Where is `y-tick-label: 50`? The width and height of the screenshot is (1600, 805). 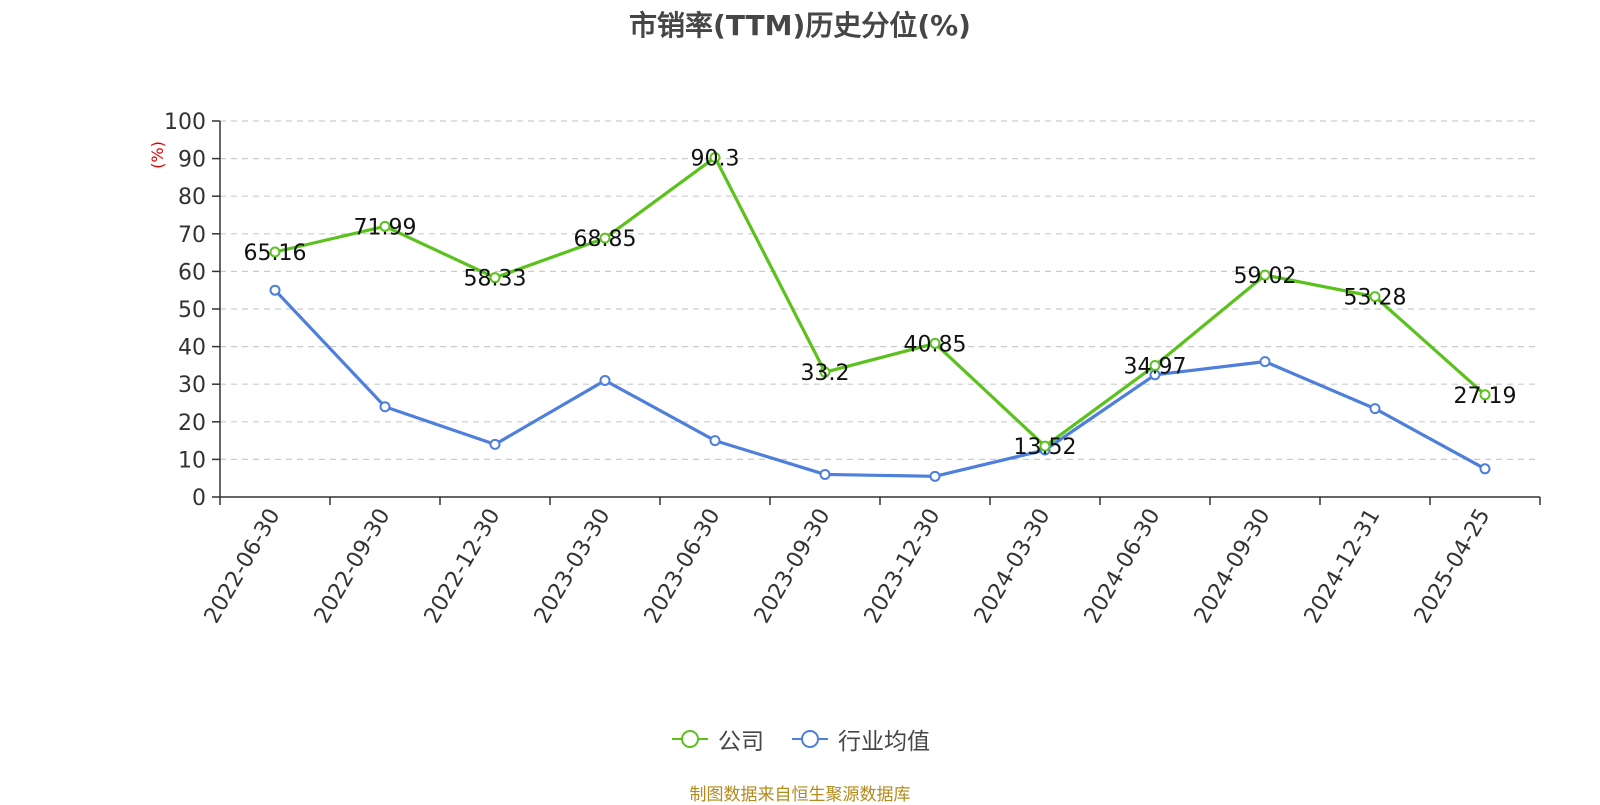
y-tick-label: 50 is located at coordinates (192, 310).